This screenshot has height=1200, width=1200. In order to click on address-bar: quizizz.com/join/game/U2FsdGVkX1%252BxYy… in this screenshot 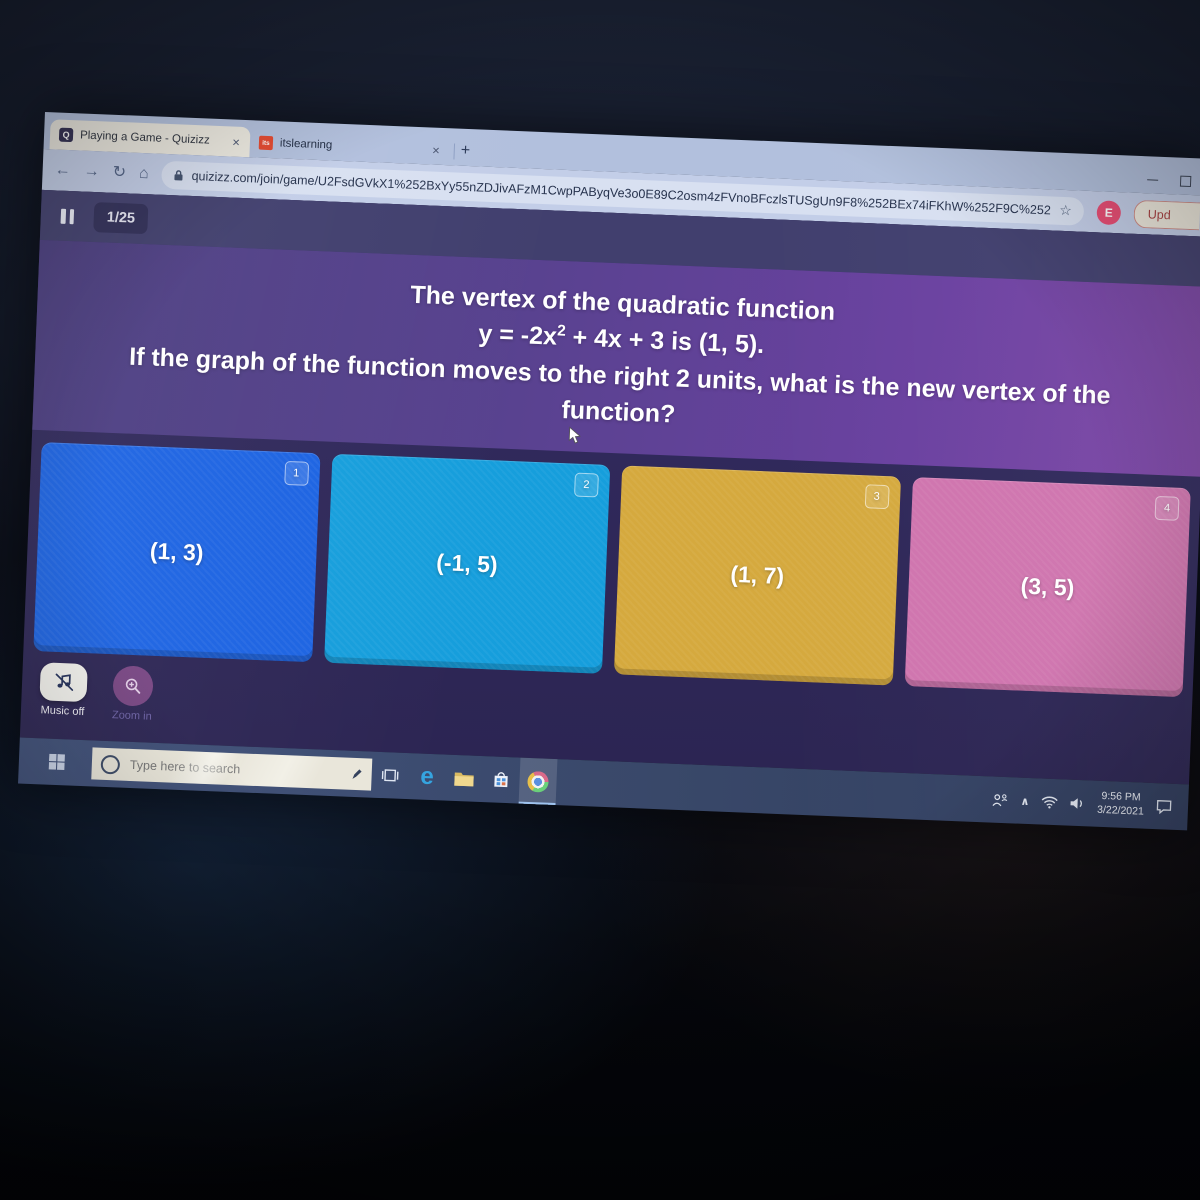, I will do `click(623, 193)`.